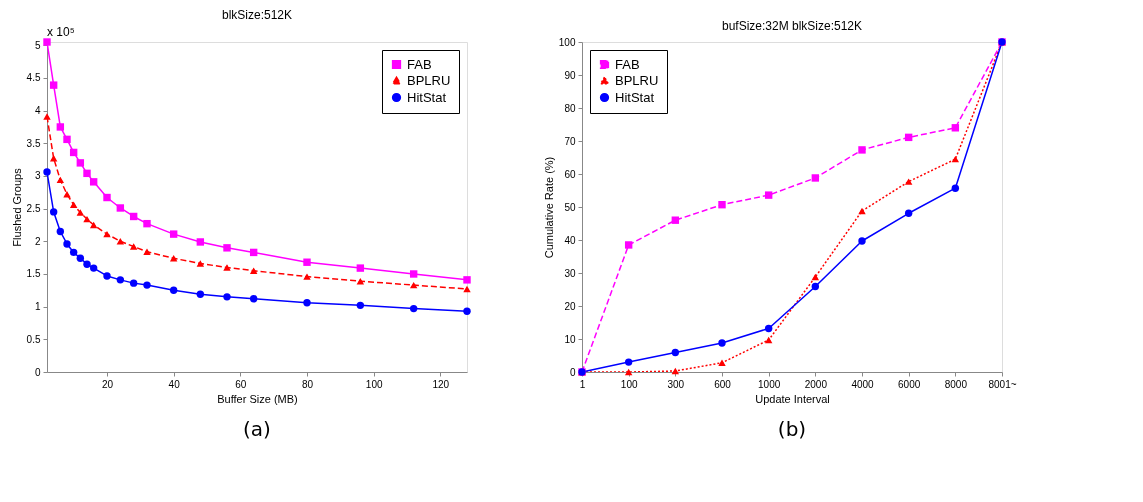 The width and height of the screenshot is (1143, 502). Describe the element at coordinates (723, 384) in the screenshot. I see `x-tick-label: 600` at that location.